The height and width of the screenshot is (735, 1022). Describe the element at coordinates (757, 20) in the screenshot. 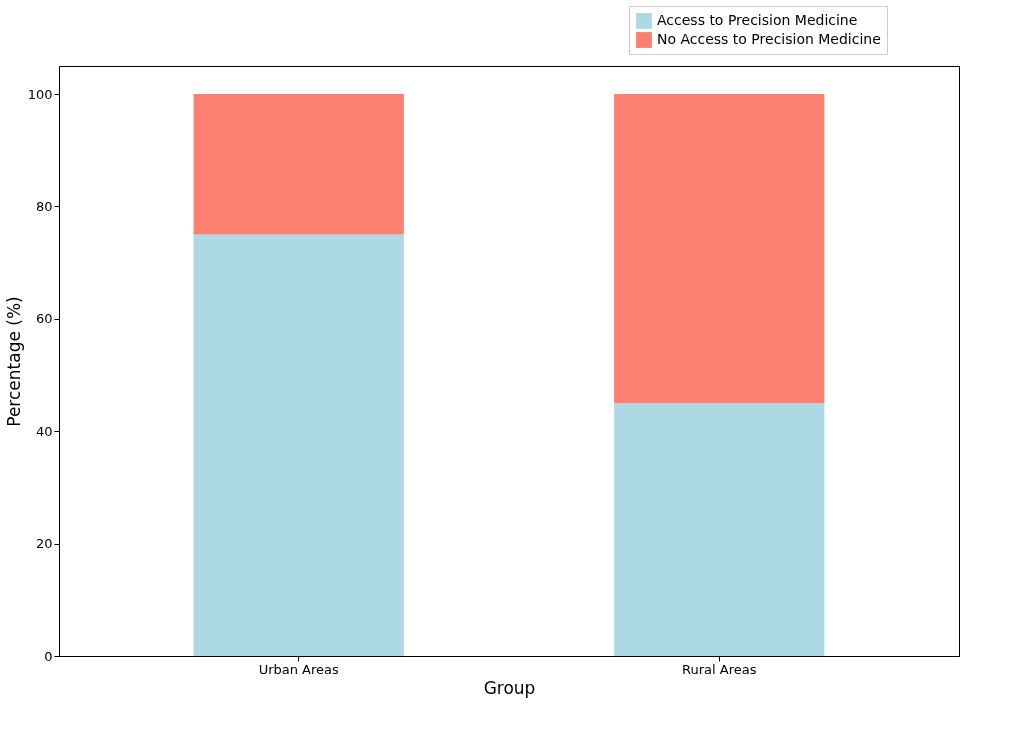

I see `legend-label: Access to Precision Medicine` at that location.